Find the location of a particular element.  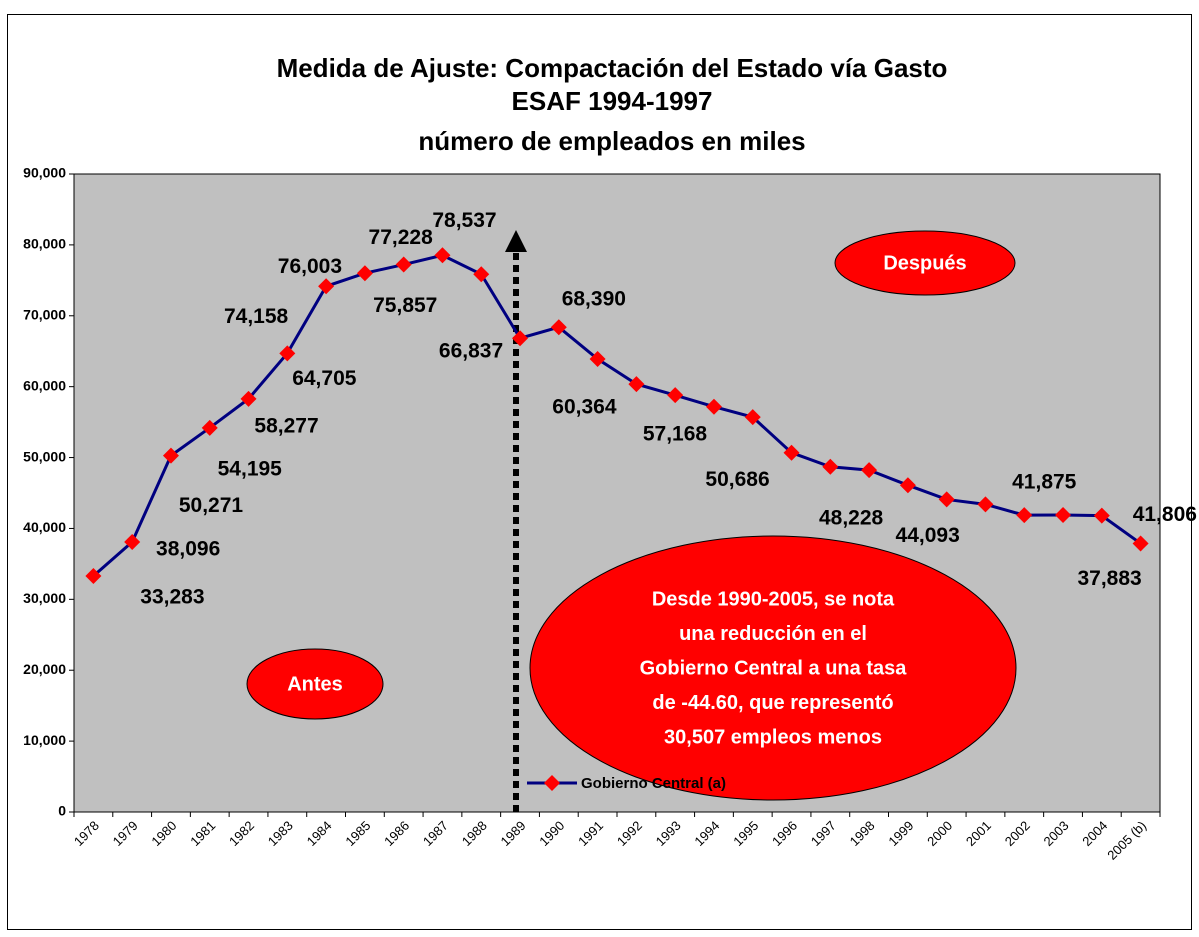

data-label: 77,228 is located at coordinates (401, 237).